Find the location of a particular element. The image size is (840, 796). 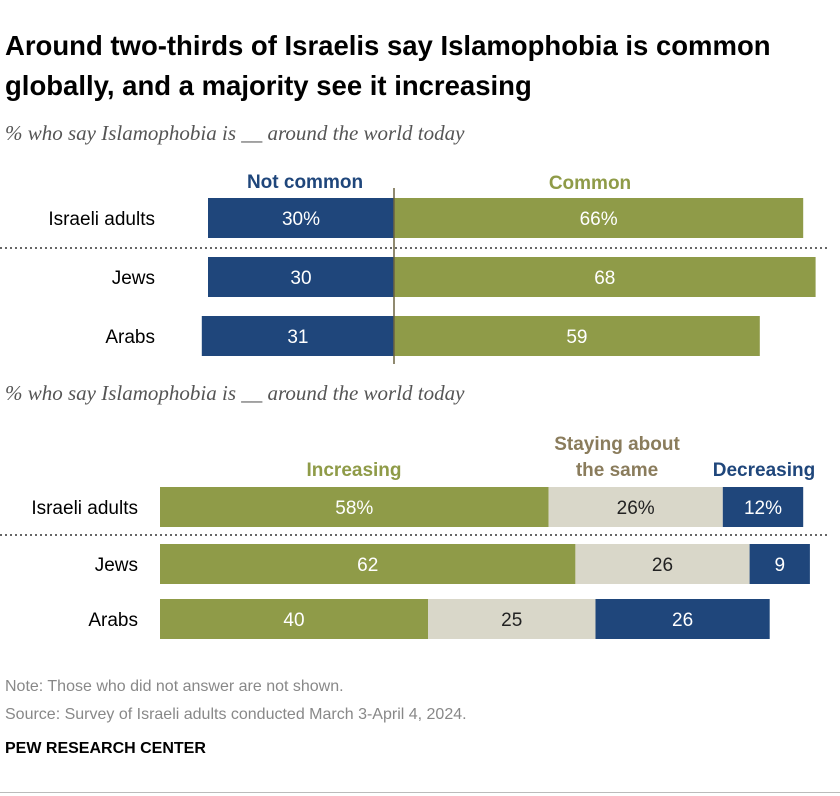

chart2-value-label-same: 26 is located at coordinates (662, 565).